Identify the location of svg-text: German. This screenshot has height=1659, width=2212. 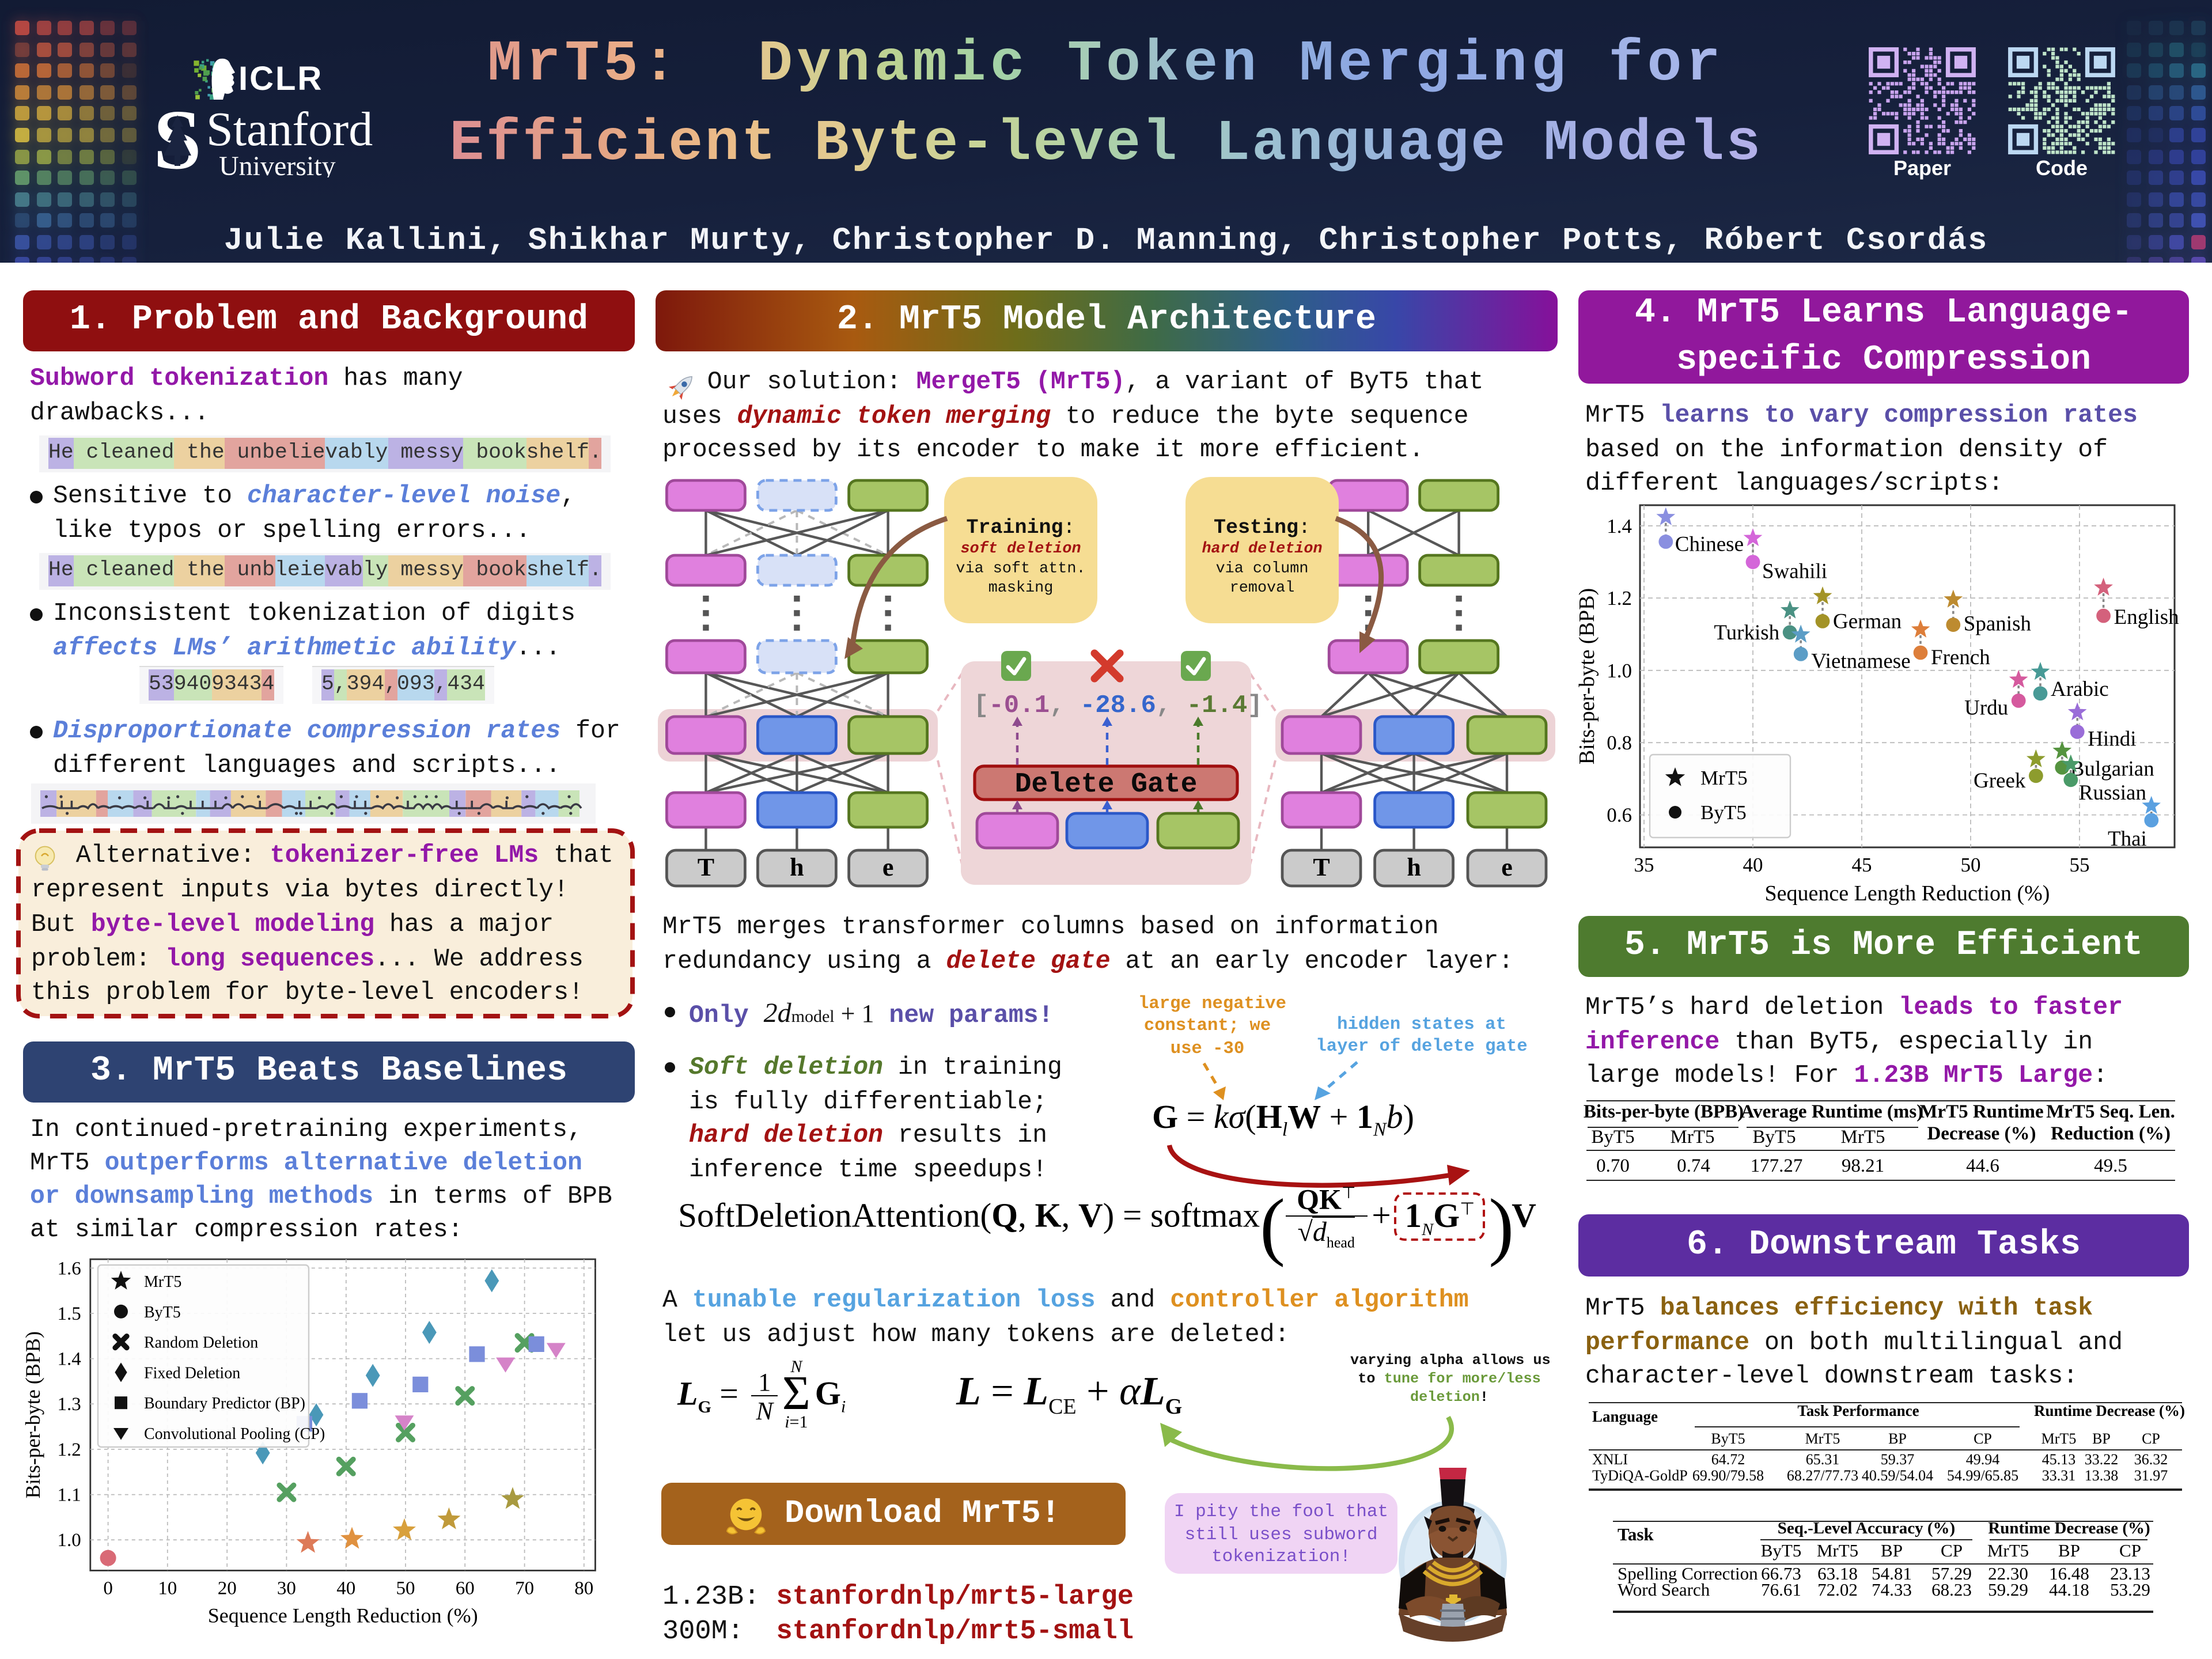
(1867, 621).